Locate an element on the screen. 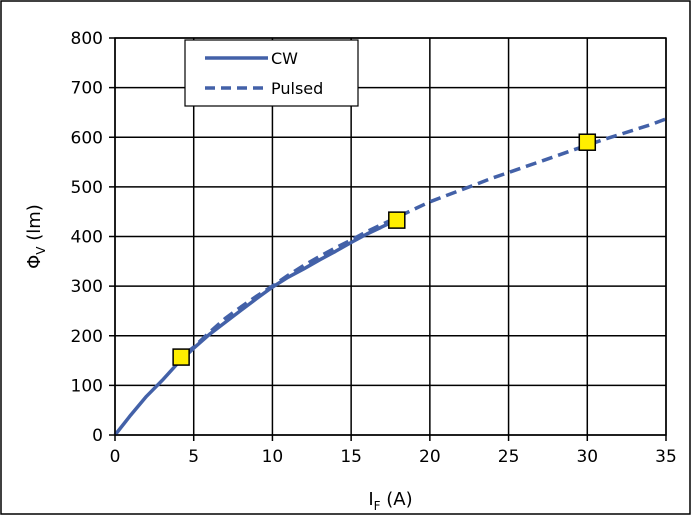 Image resolution: width=691 pixels, height=519 pixels. y-tick-label: 400 is located at coordinates (87, 238).